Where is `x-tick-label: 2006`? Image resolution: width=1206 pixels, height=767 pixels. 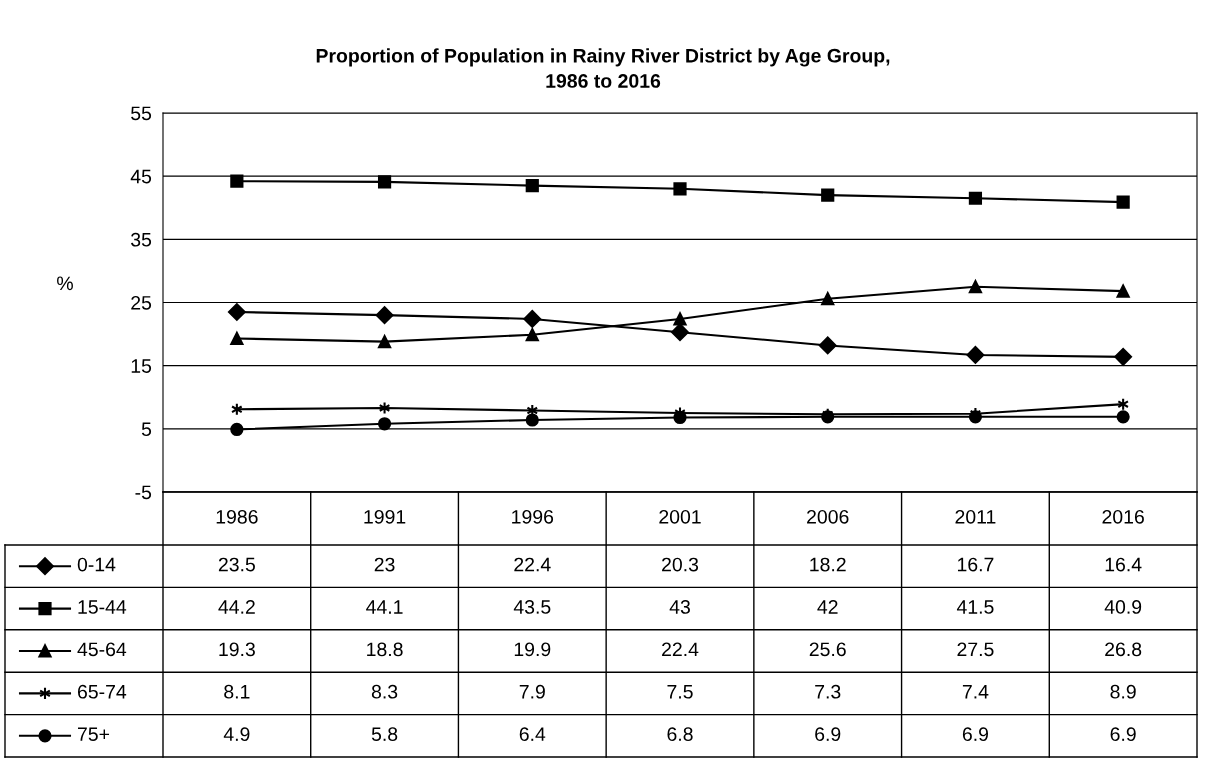
x-tick-label: 2006 is located at coordinates (828, 516).